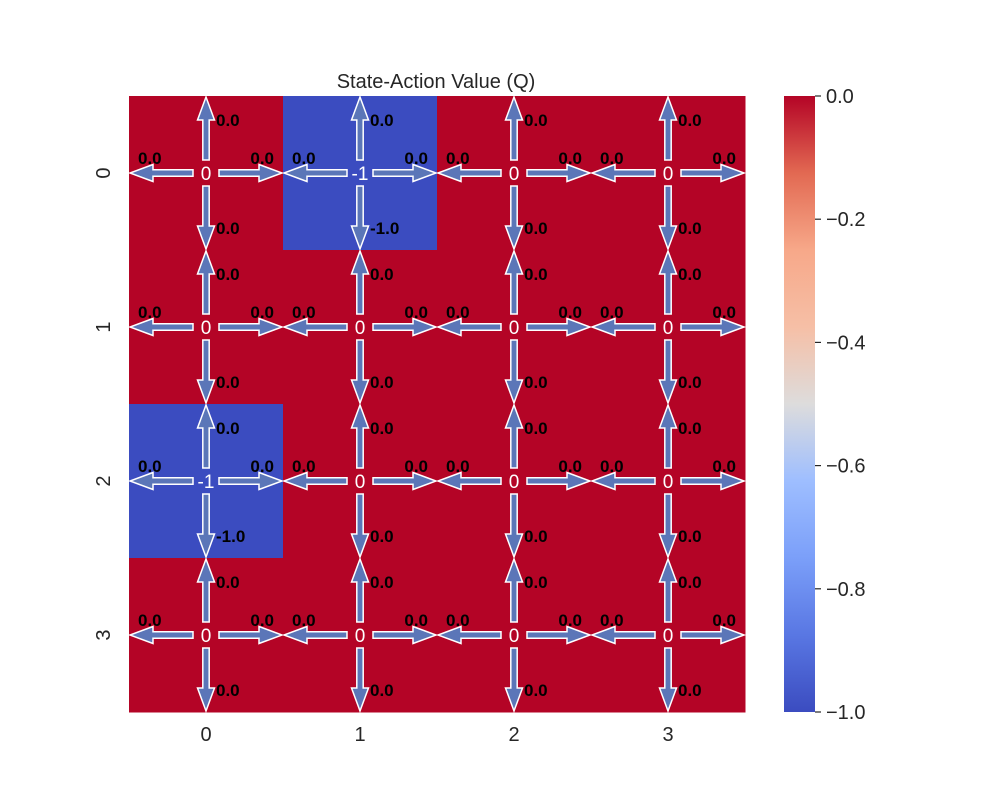 The height and width of the screenshot is (800, 1000). What do you see at coordinates (104, 403) in the screenshot?
I see `y-axis-ticks: 0 1 2 3` at bounding box center [104, 403].